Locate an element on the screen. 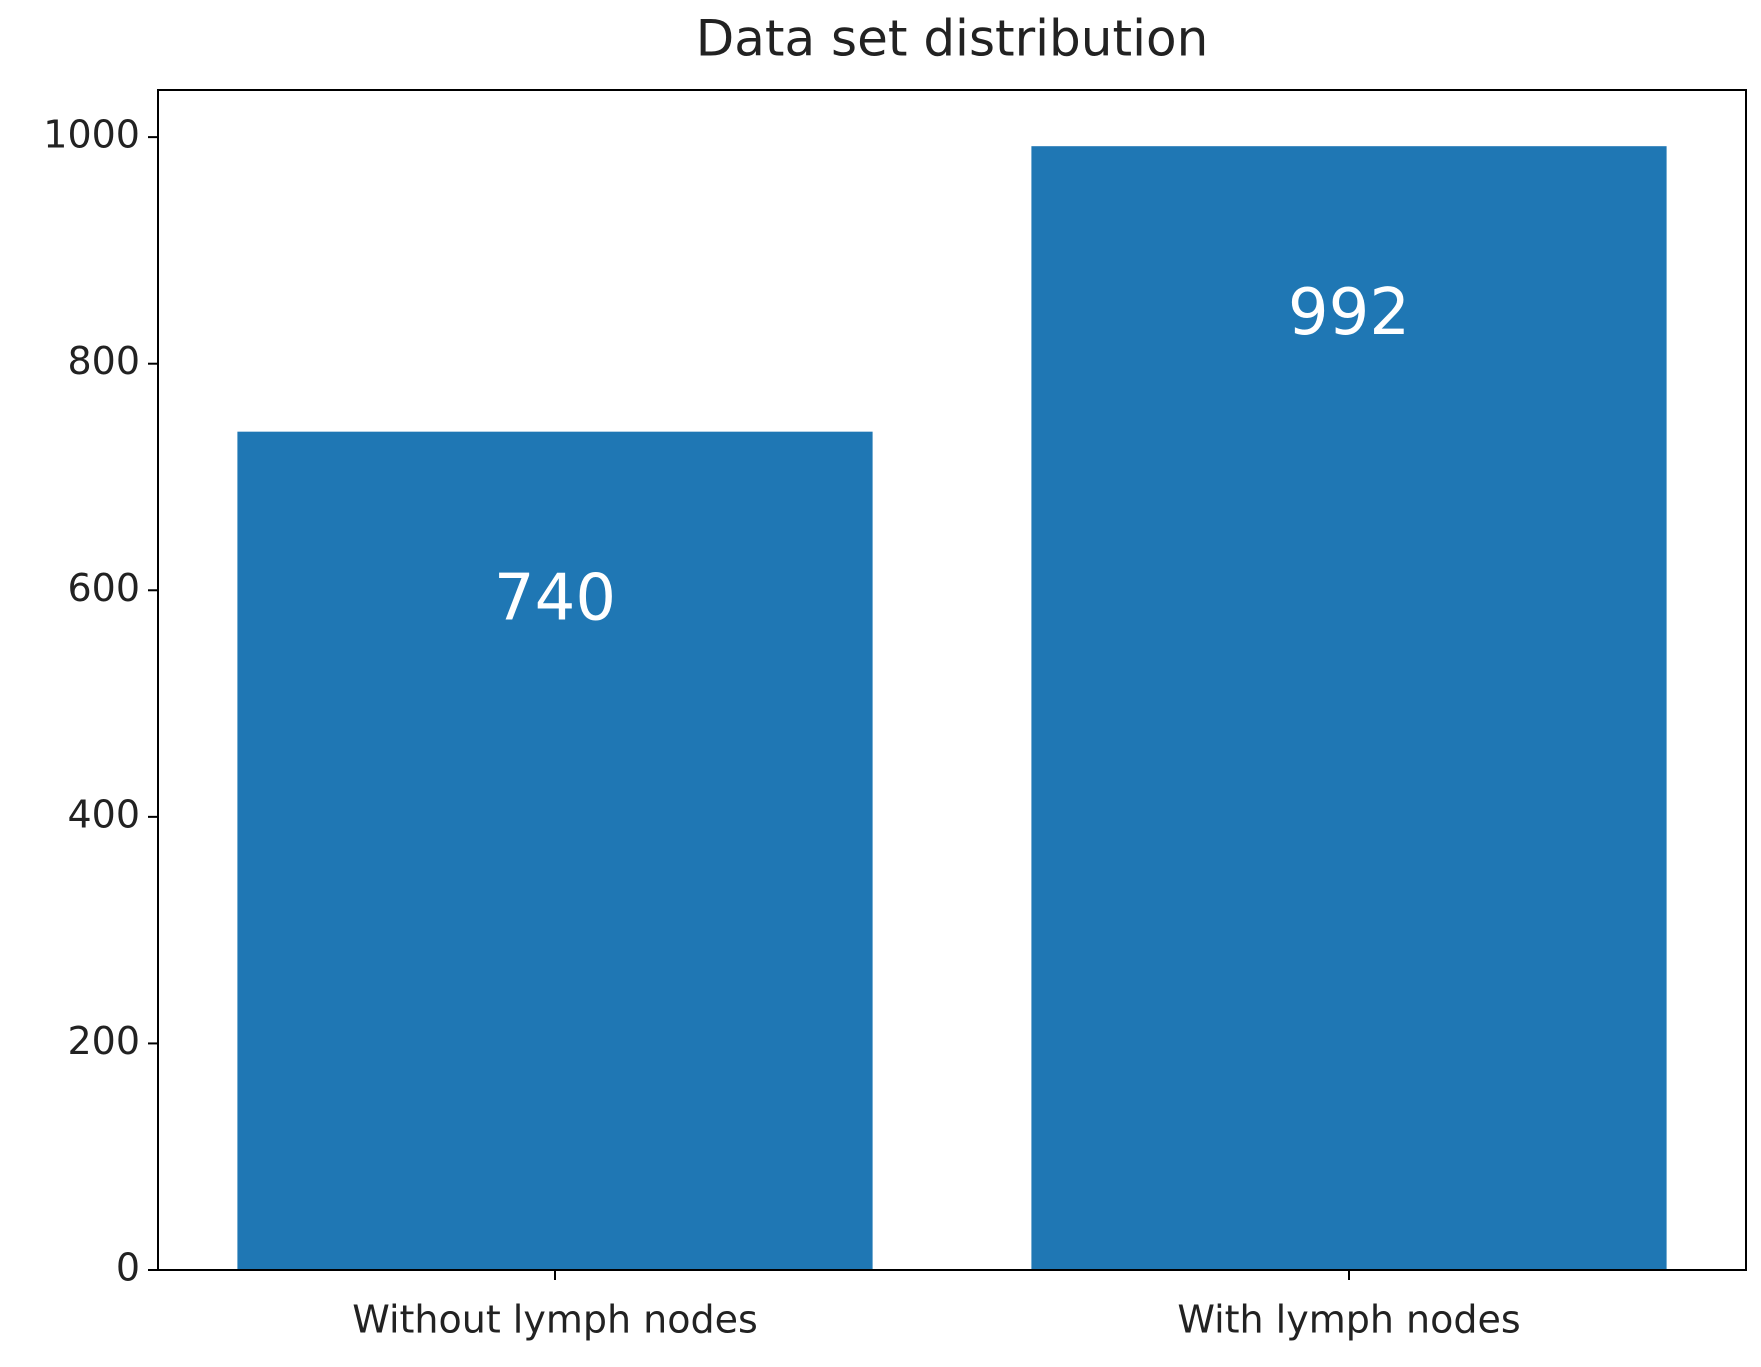 The height and width of the screenshot is (1367, 1761). y-tick-label: 800 is located at coordinates (103, 361).